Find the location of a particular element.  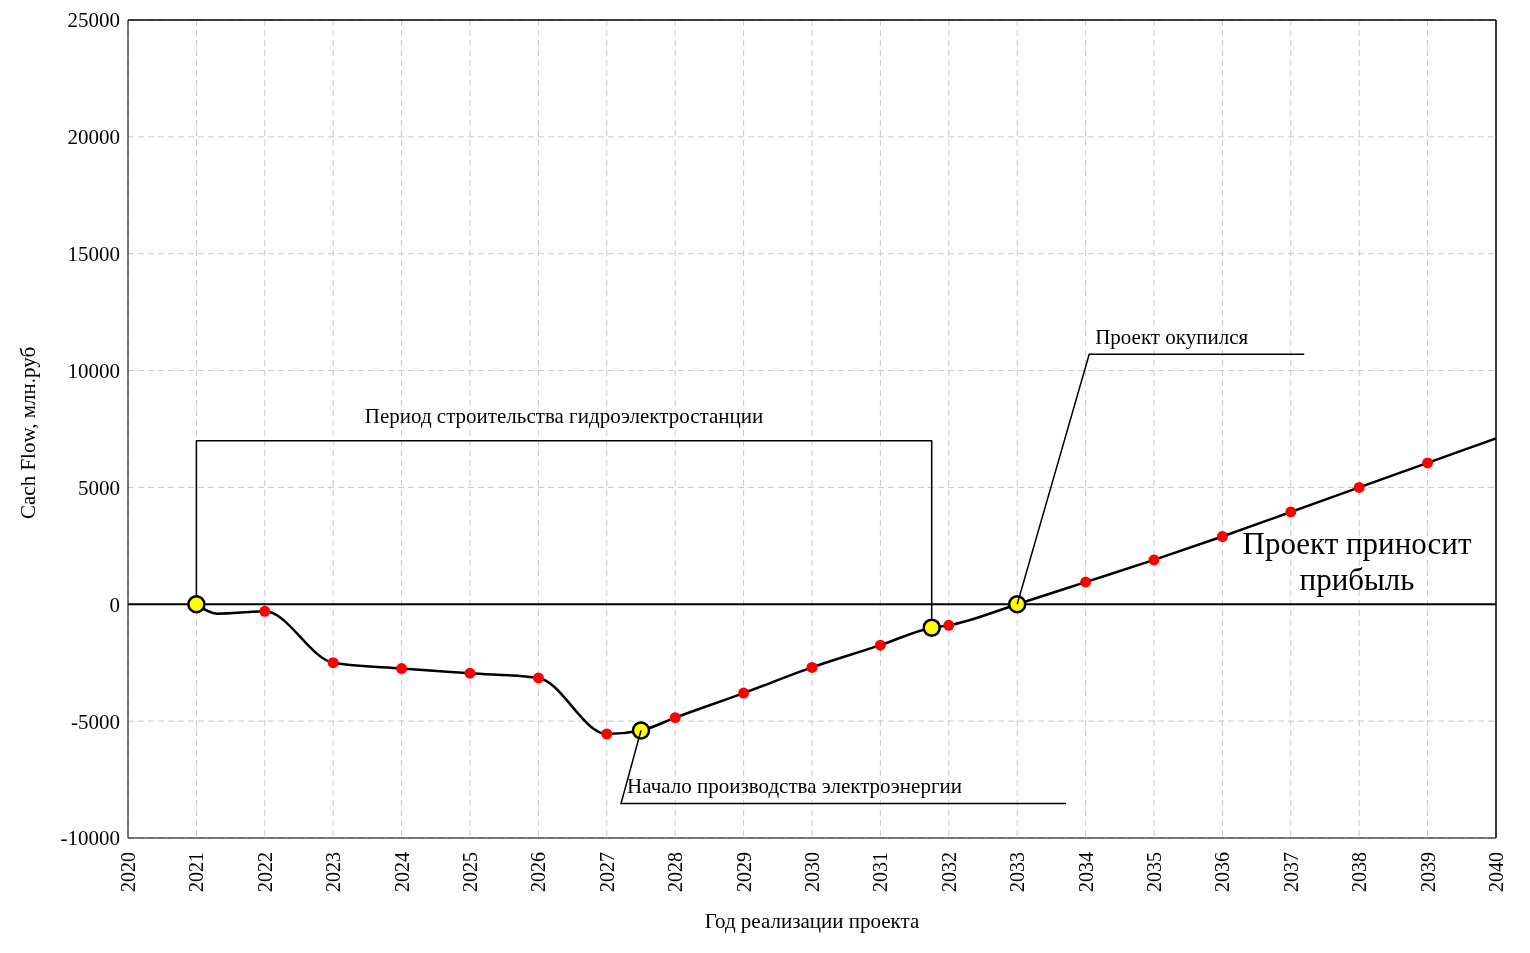

y-tick-label: -10000 is located at coordinates (90, 838).